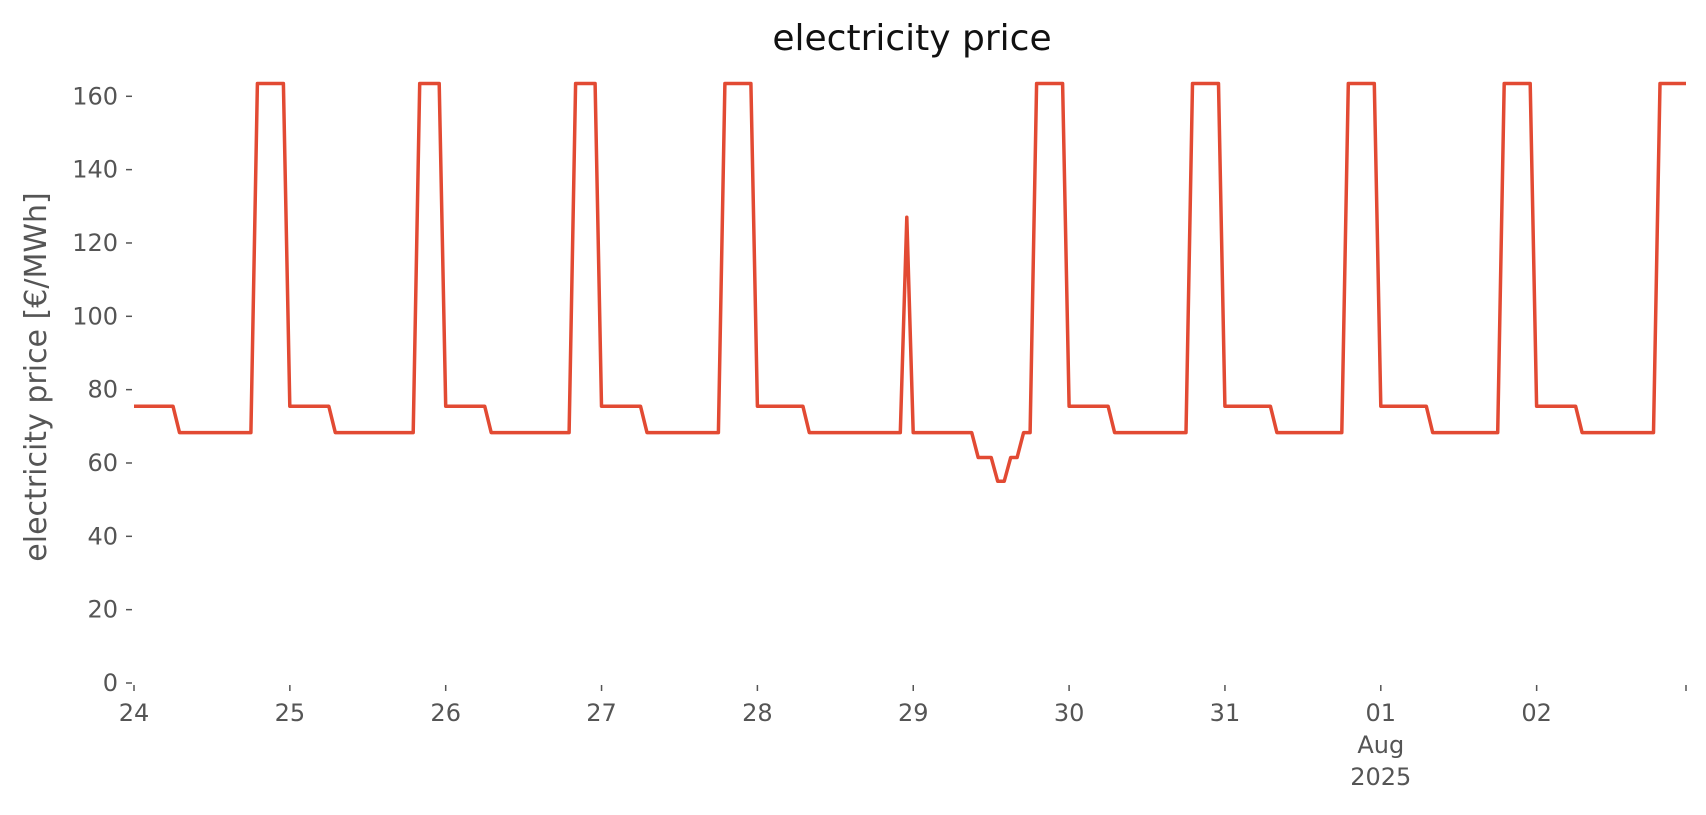  I want to click on y-tick-label: 100, so click(95, 316).